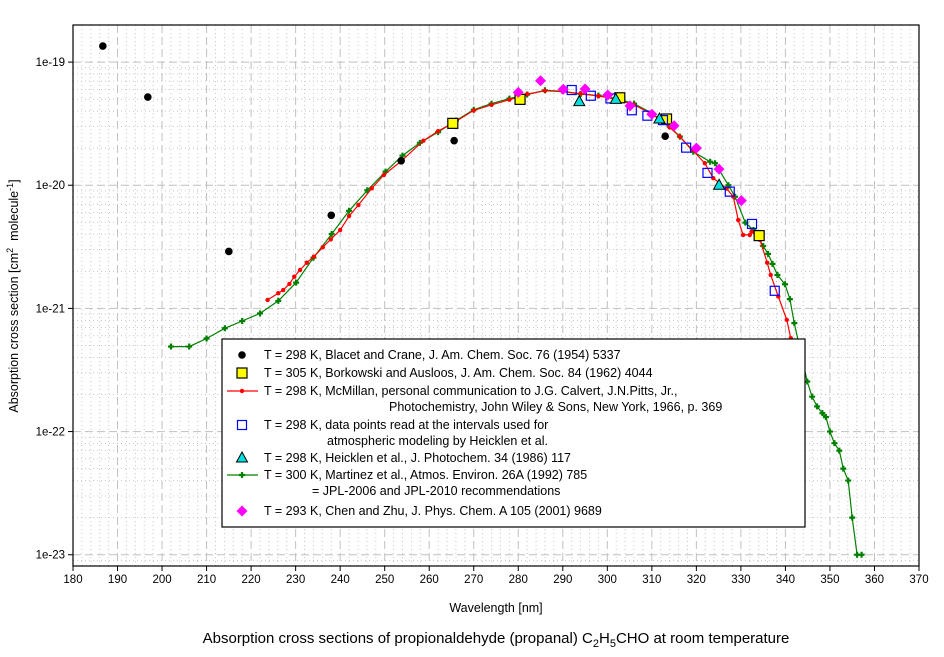 Image resolution: width=944 pixels, height=657 pixels. Describe the element at coordinates (453, 123) in the screenshot. I see `borkowski-point` at that location.